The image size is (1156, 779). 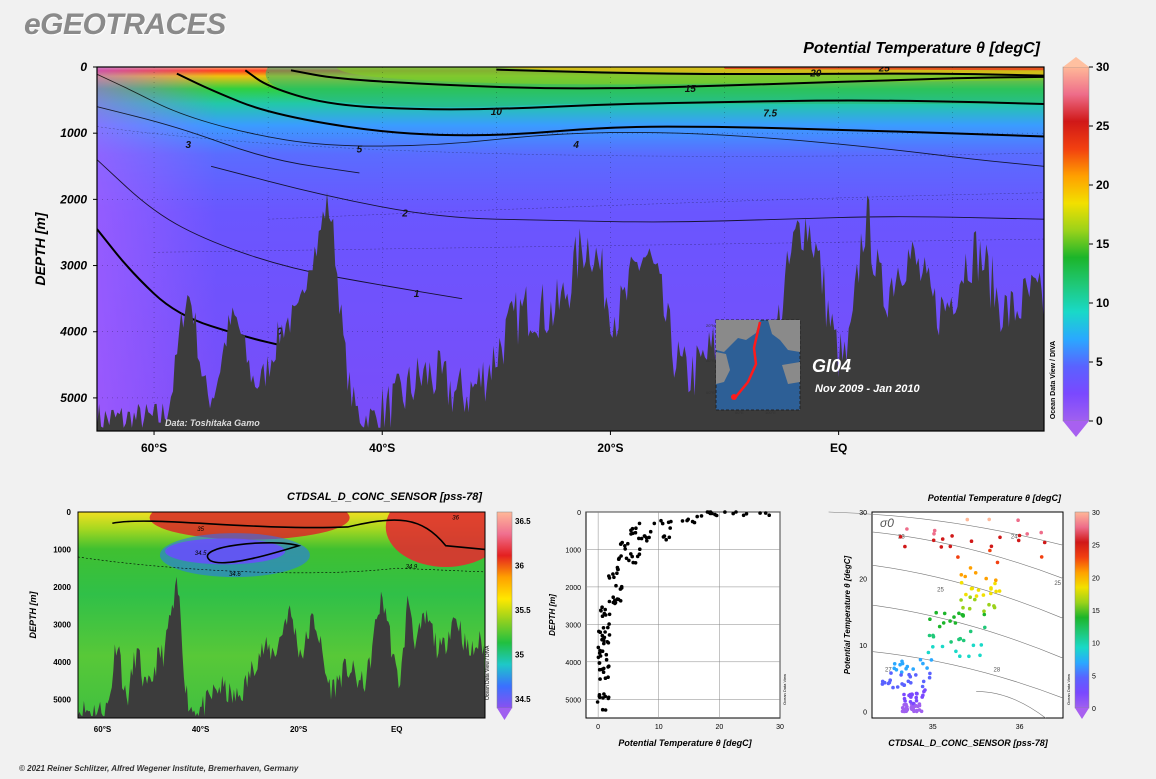 I want to click on main-x-tick-label: 20°S, so click(x=610, y=448).